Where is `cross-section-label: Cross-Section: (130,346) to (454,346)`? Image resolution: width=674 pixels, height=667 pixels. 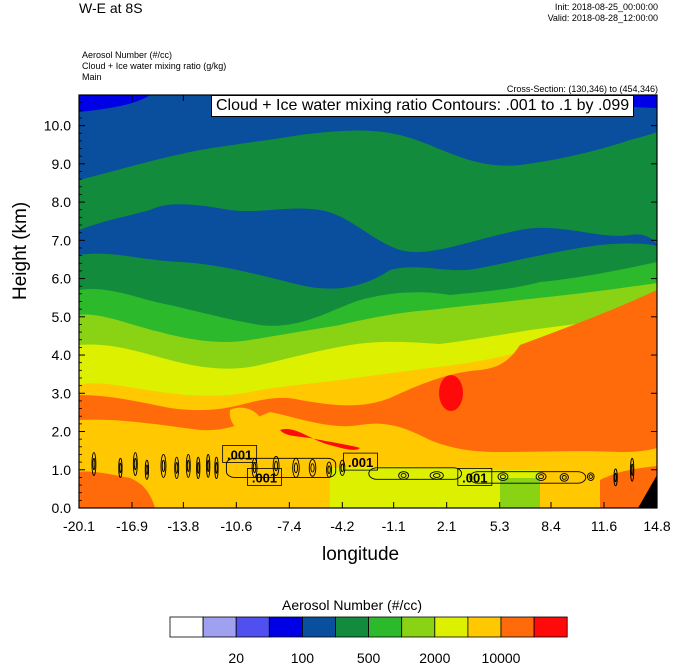 cross-section-label: Cross-Section: (130,346) to (454,346) is located at coordinates (582, 89).